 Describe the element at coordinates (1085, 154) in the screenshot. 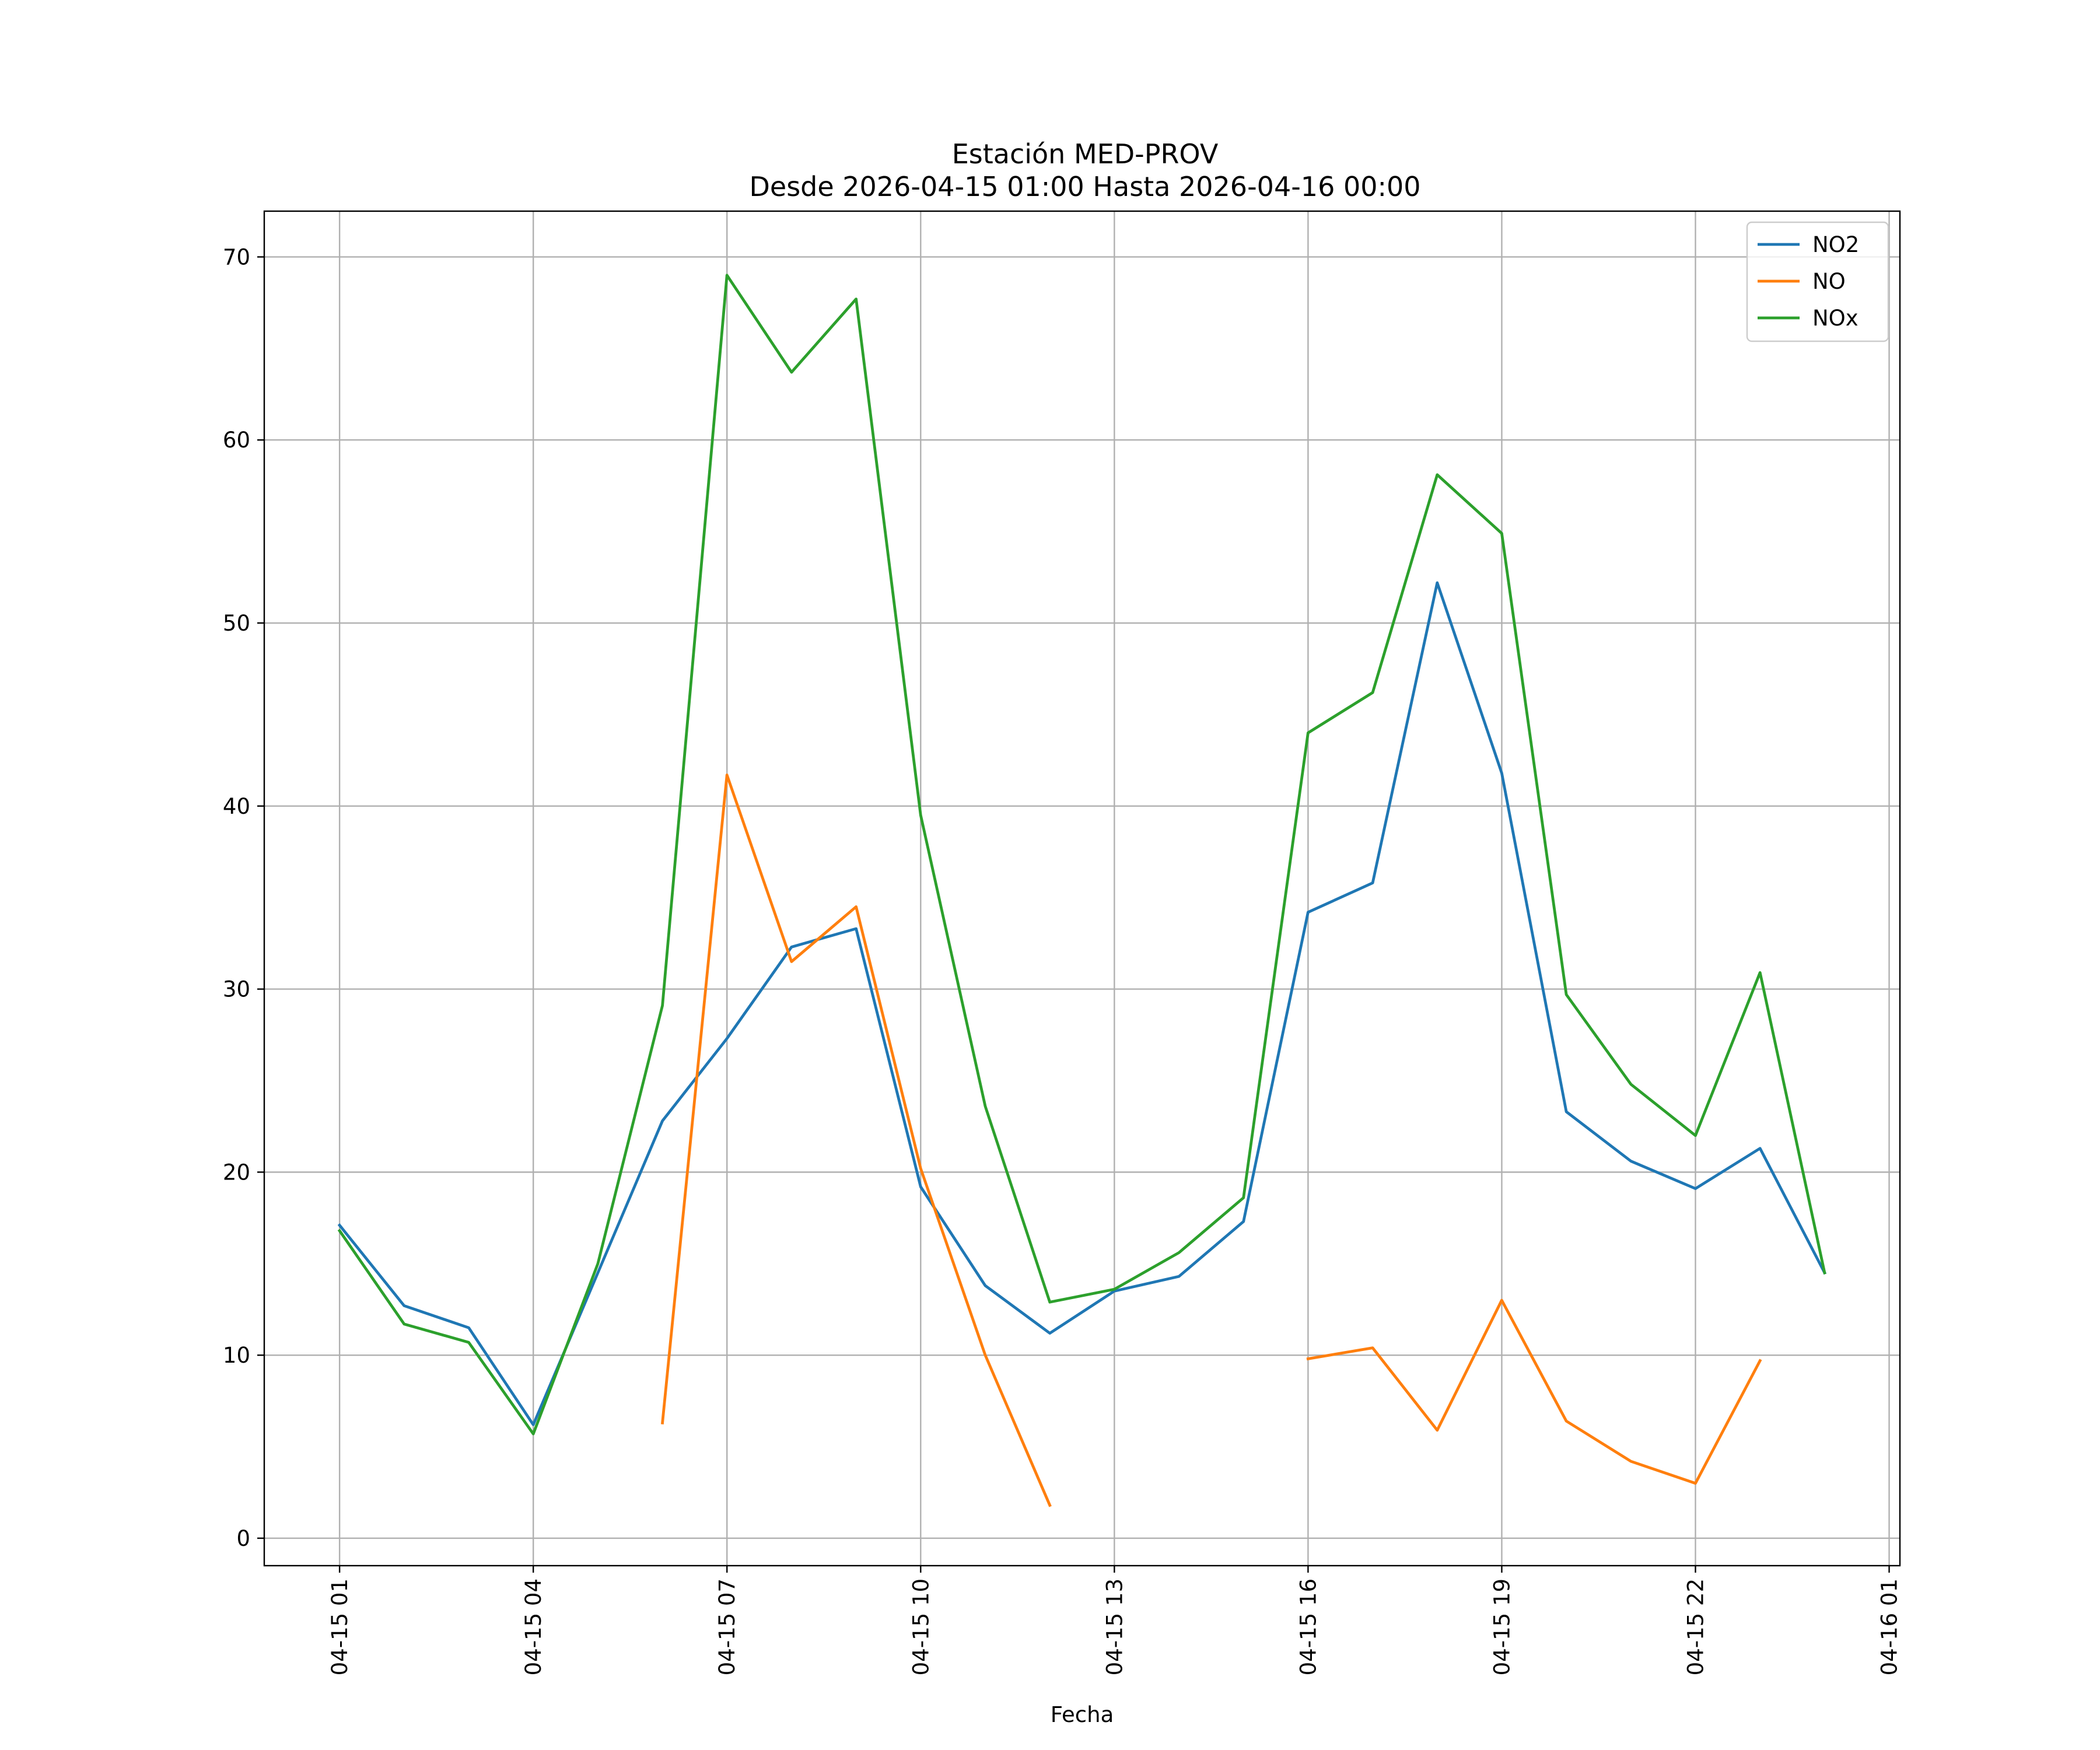

I see `chart-title: Estación MED-PROV` at that location.